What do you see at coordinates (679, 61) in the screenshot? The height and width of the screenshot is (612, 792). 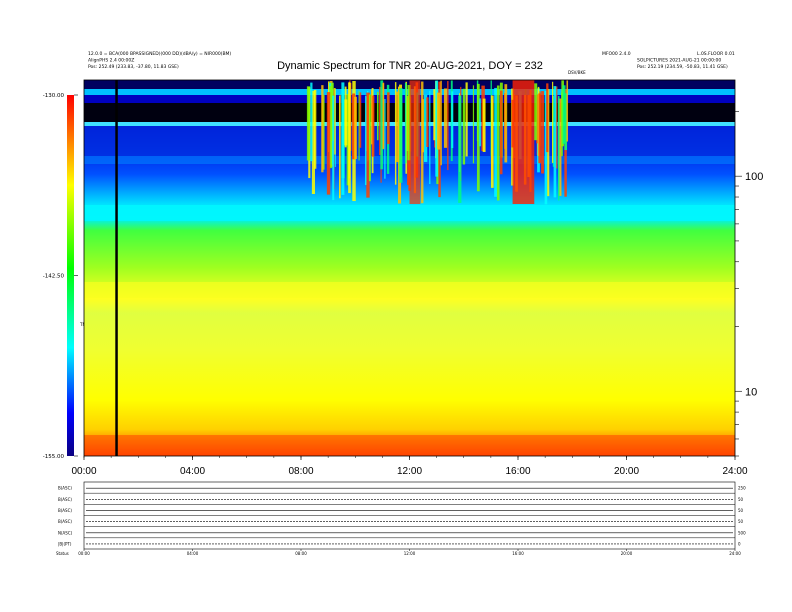 I see `header-right-line: SOLPICTURES 2021-AUG-21 00:00:00` at bounding box center [679, 61].